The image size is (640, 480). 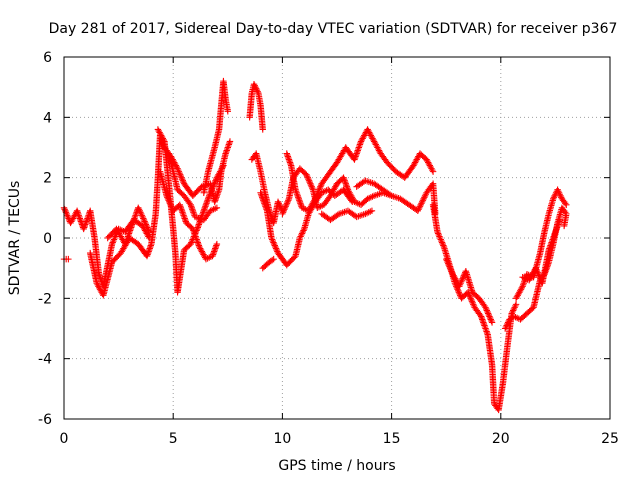 What do you see at coordinates (256, 106) in the screenshot?
I see `series-arc-i` at bounding box center [256, 106].